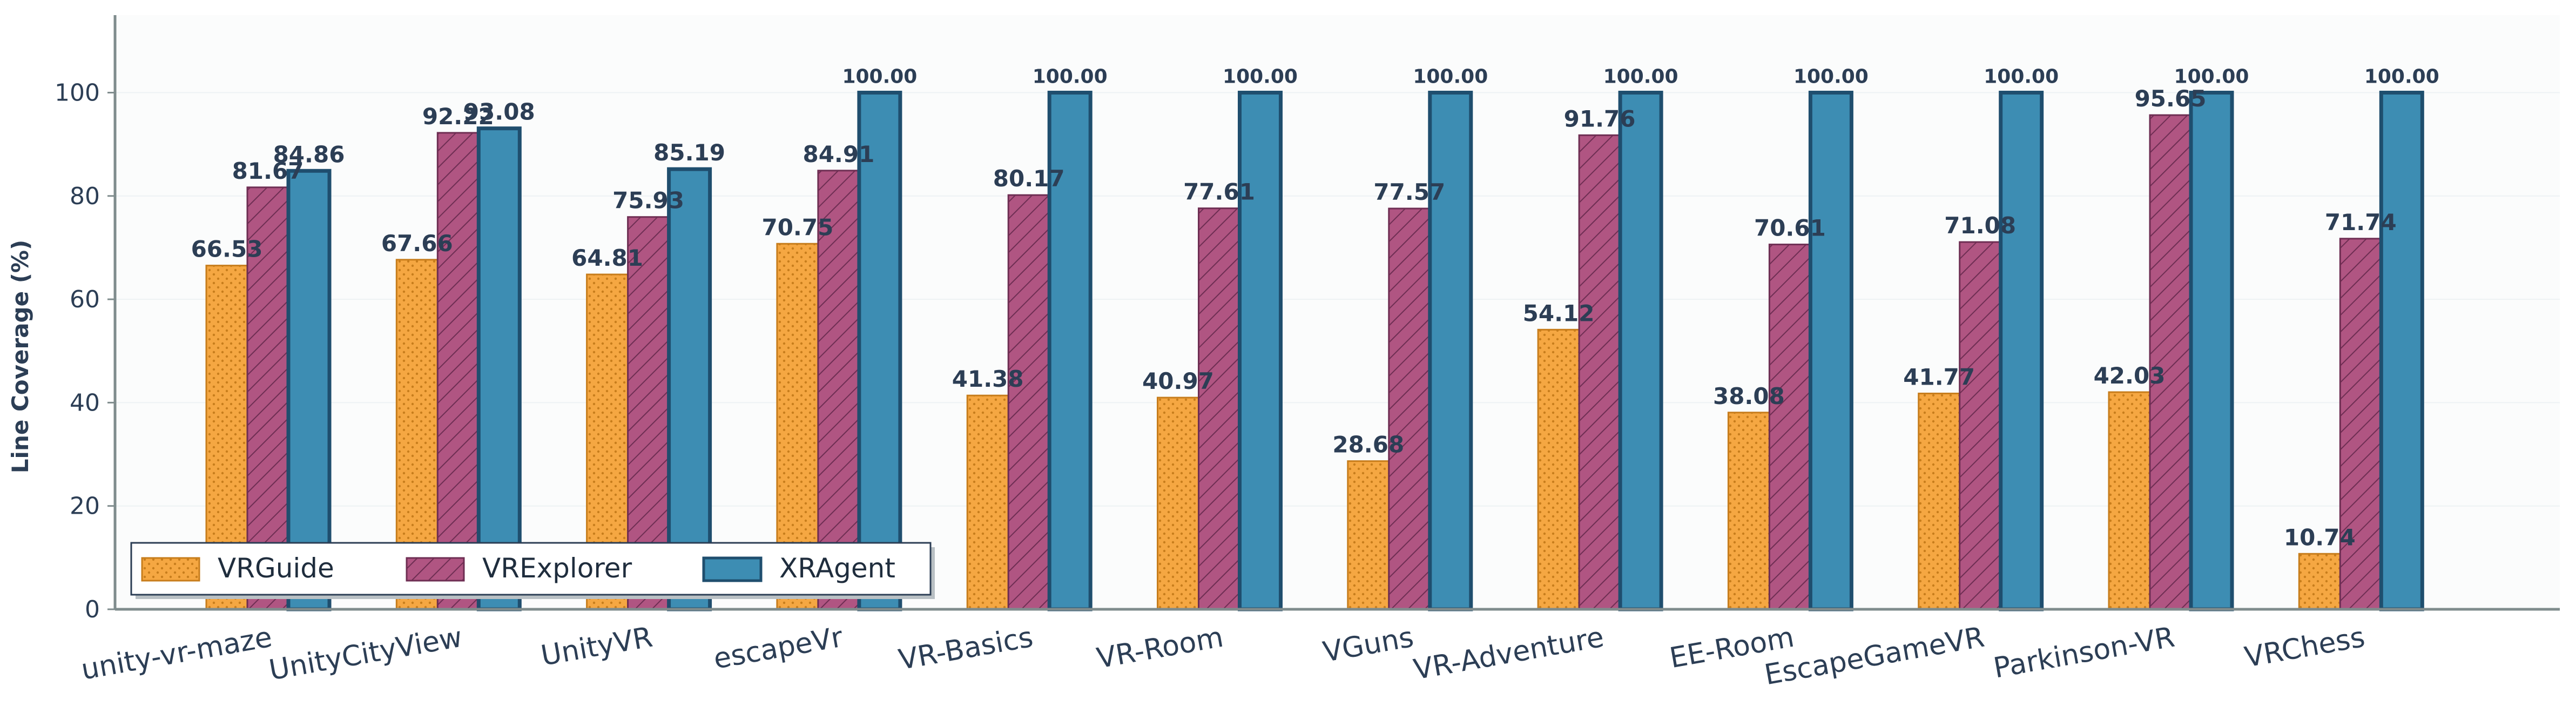 The height and width of the screenshot is (713, 2576). I want to click on legend-swatch-vrguide, so click(170, 569).